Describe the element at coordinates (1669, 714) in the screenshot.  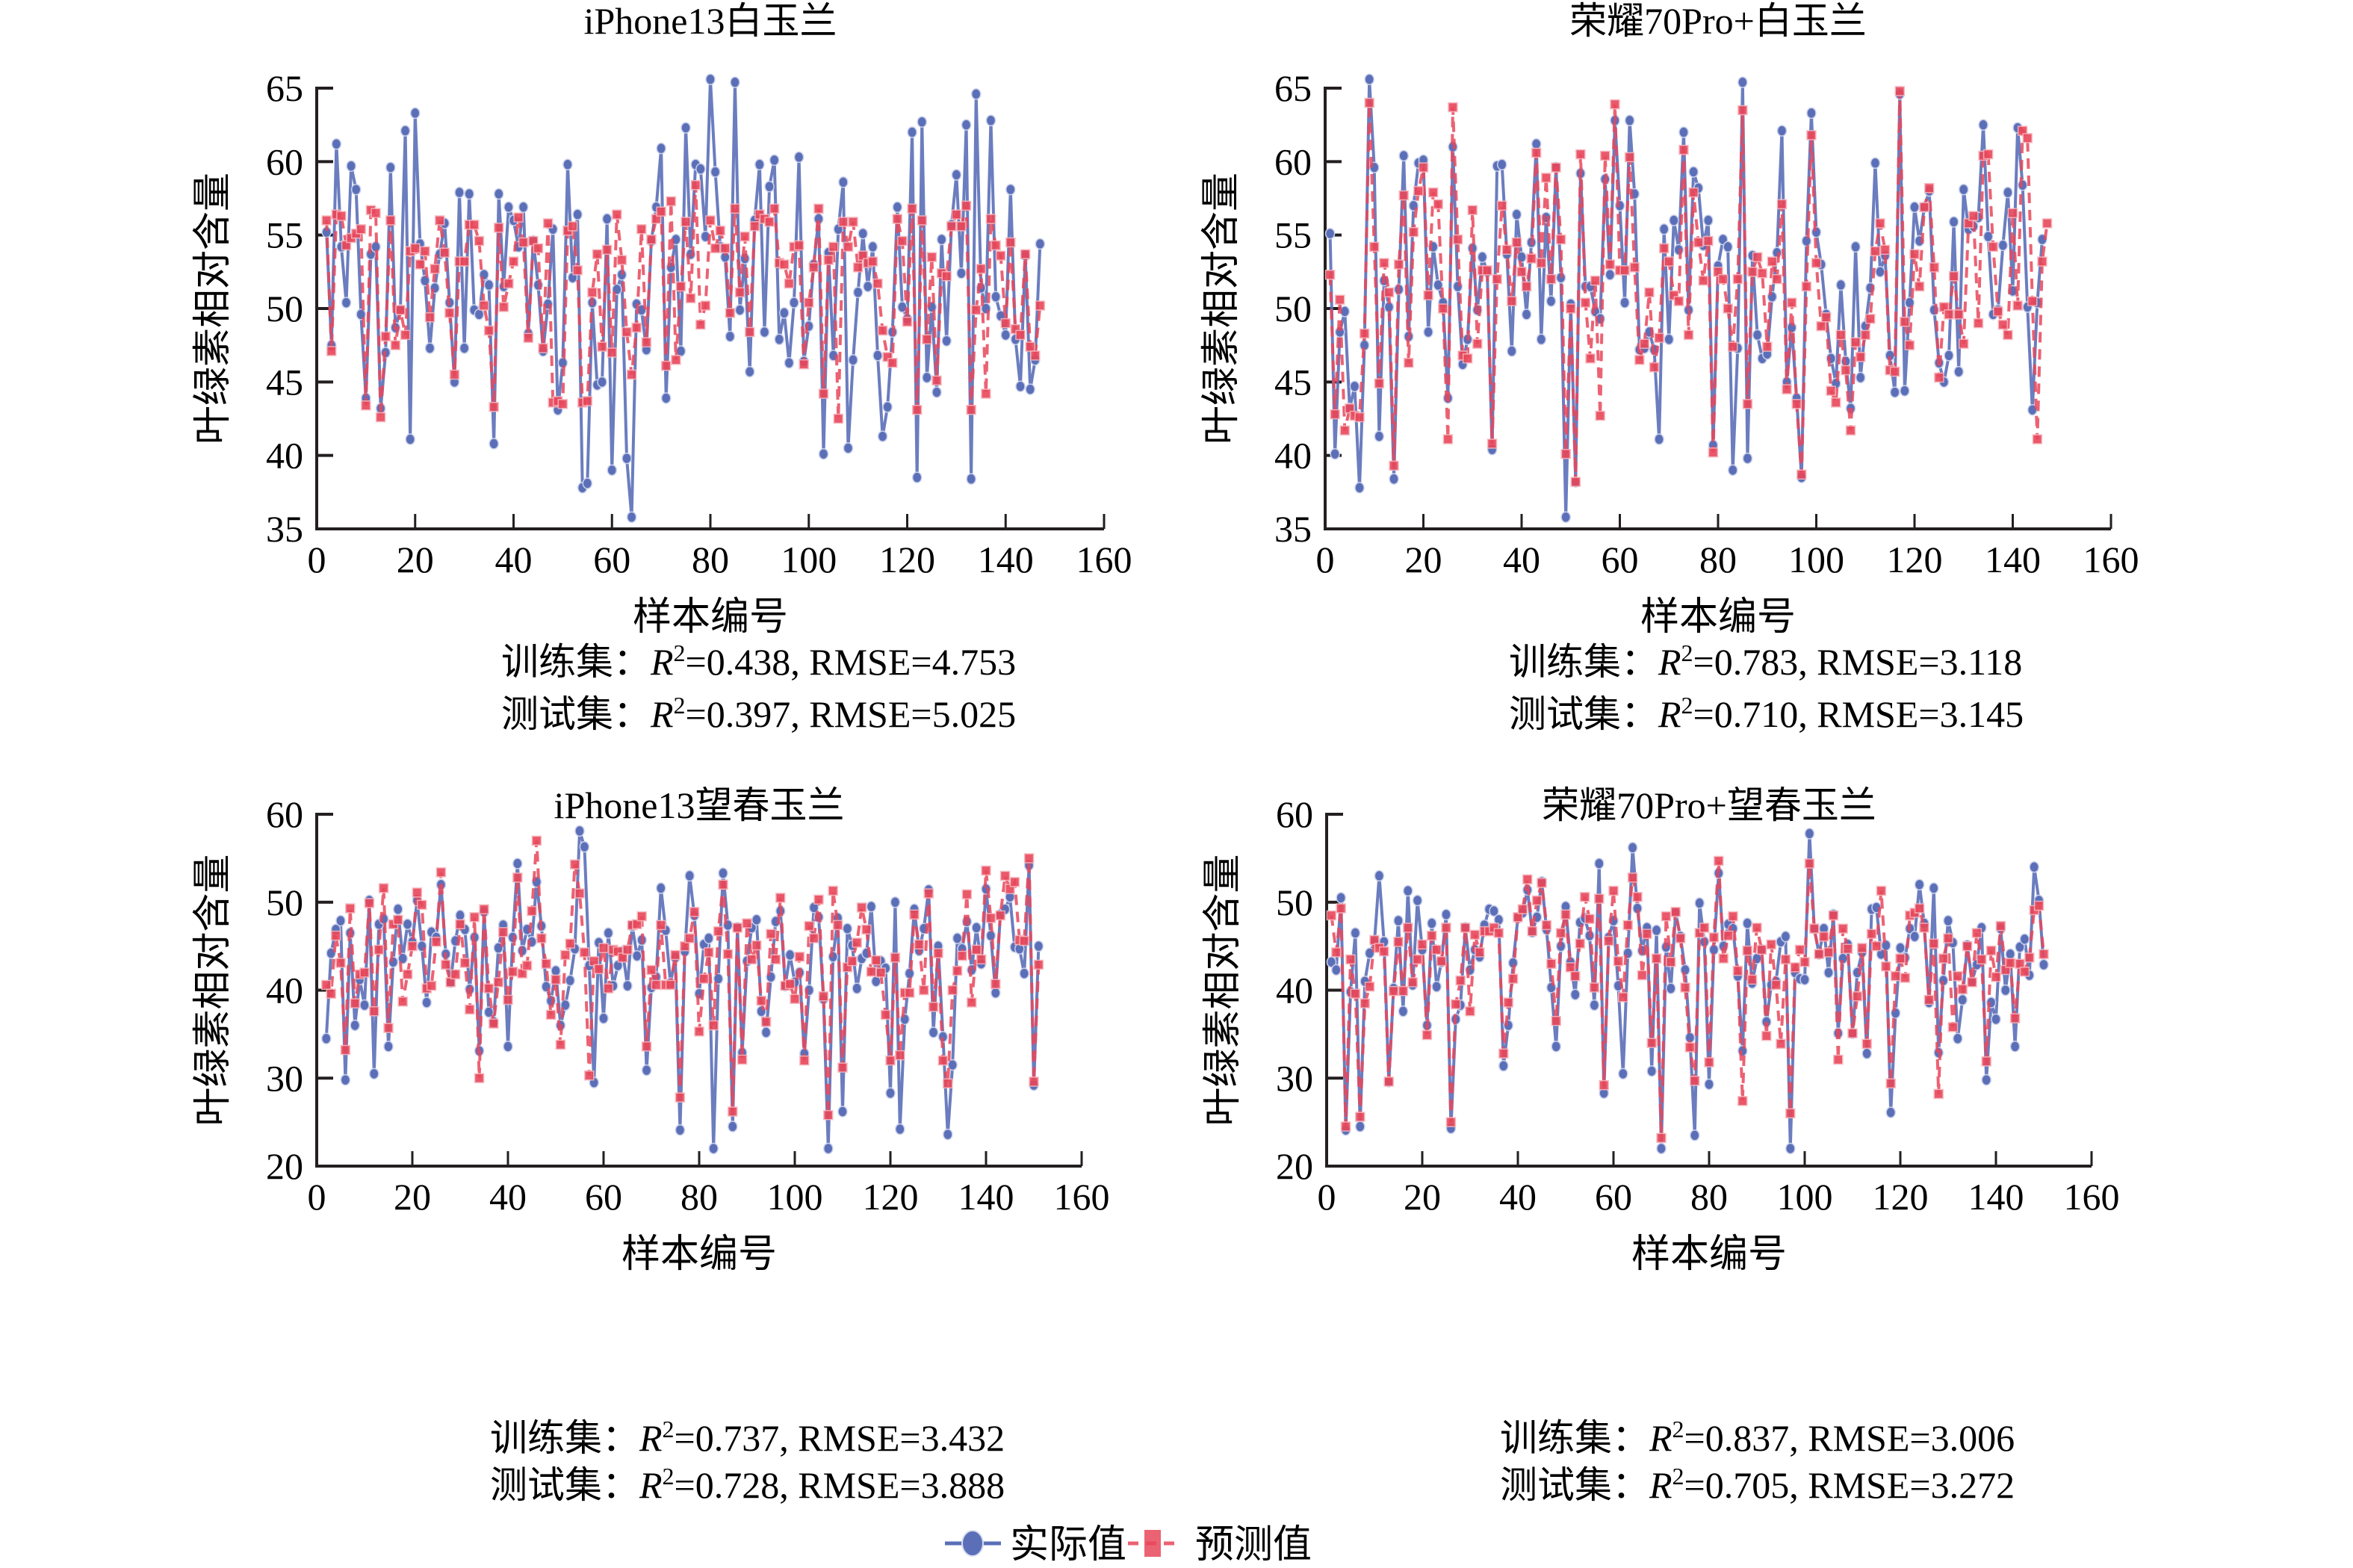
I see `r2-symbol: R` at that location.